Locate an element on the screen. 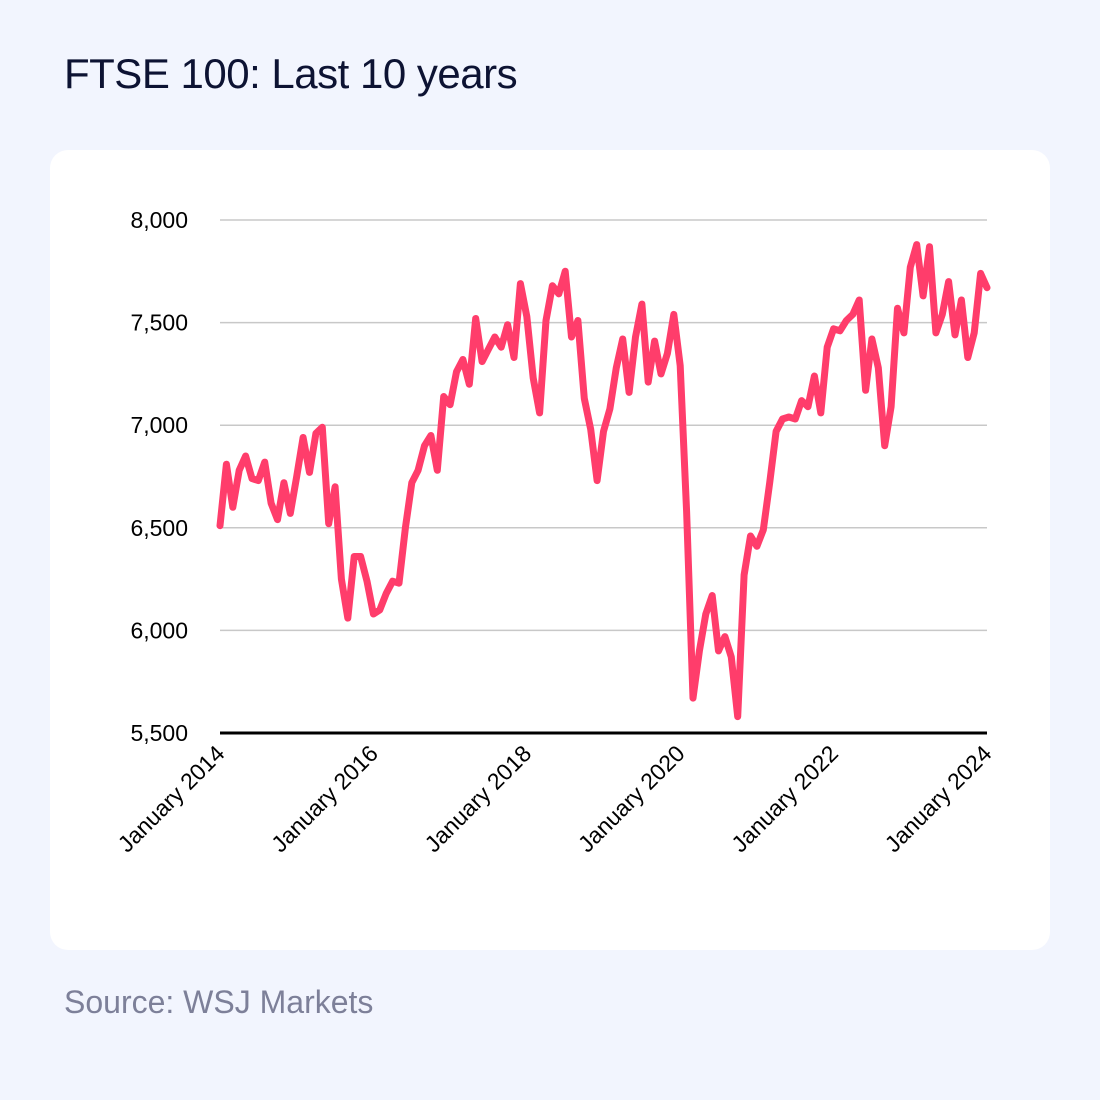 The height and width of the screenshot is (1100, 1100). chart-title: FTSE 100: Last 10 years is located at coordinates (291, 73).